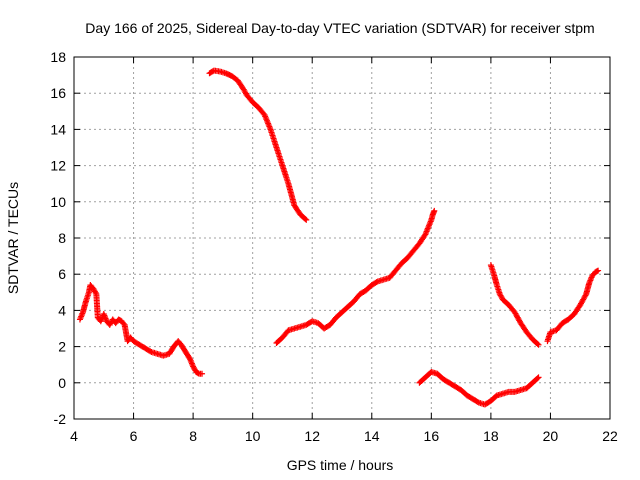 This screenshot has height=480, width=640. I want to click on x-tick-label: 14, so click(372, 436).